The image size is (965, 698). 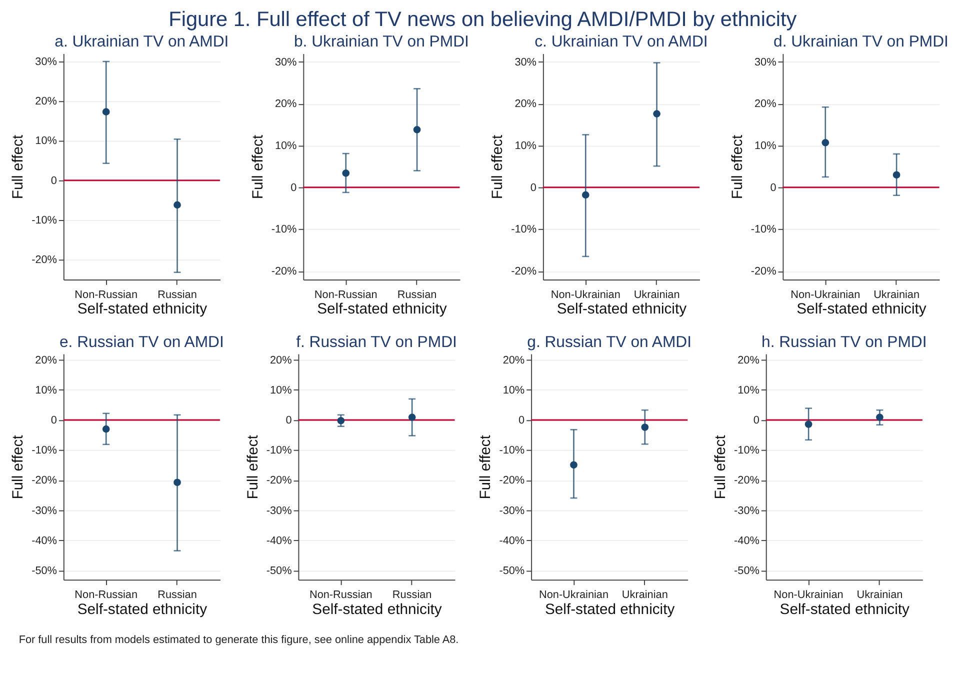 What do you see at coordinates (609, 342) in the screenshot?
I see `chart-title: g. Russian TV on AMDI` at bounding box center [609, 342].